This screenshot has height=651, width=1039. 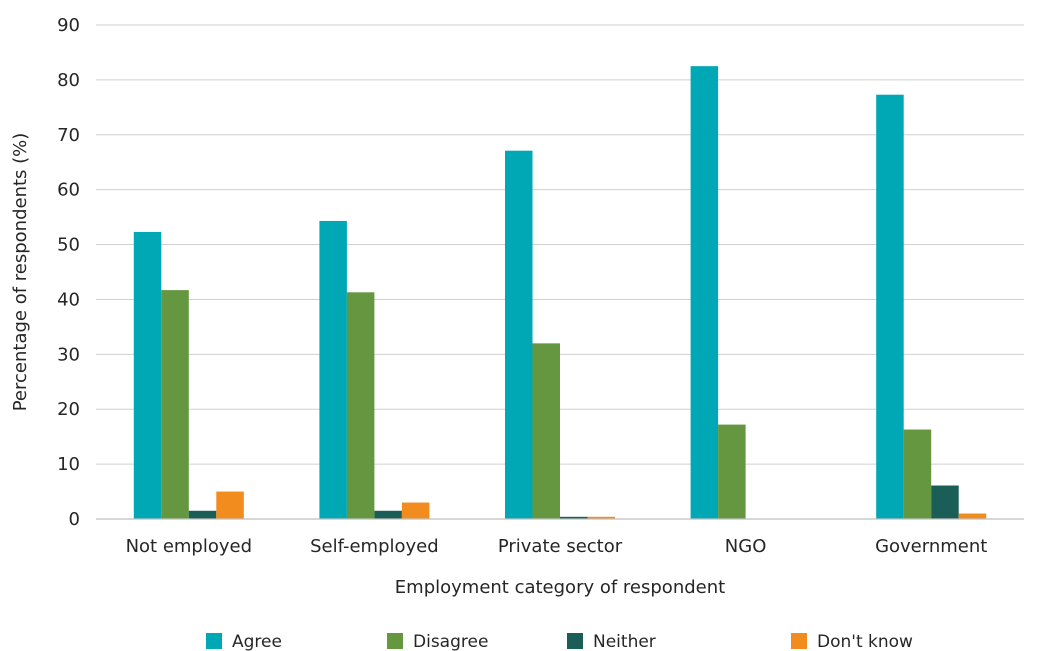 What do you see at coordinates (20, 272) in the screenshot?
I see `y-axis-title: Percentage of respondents (%)` at bounding box center [20, 272].